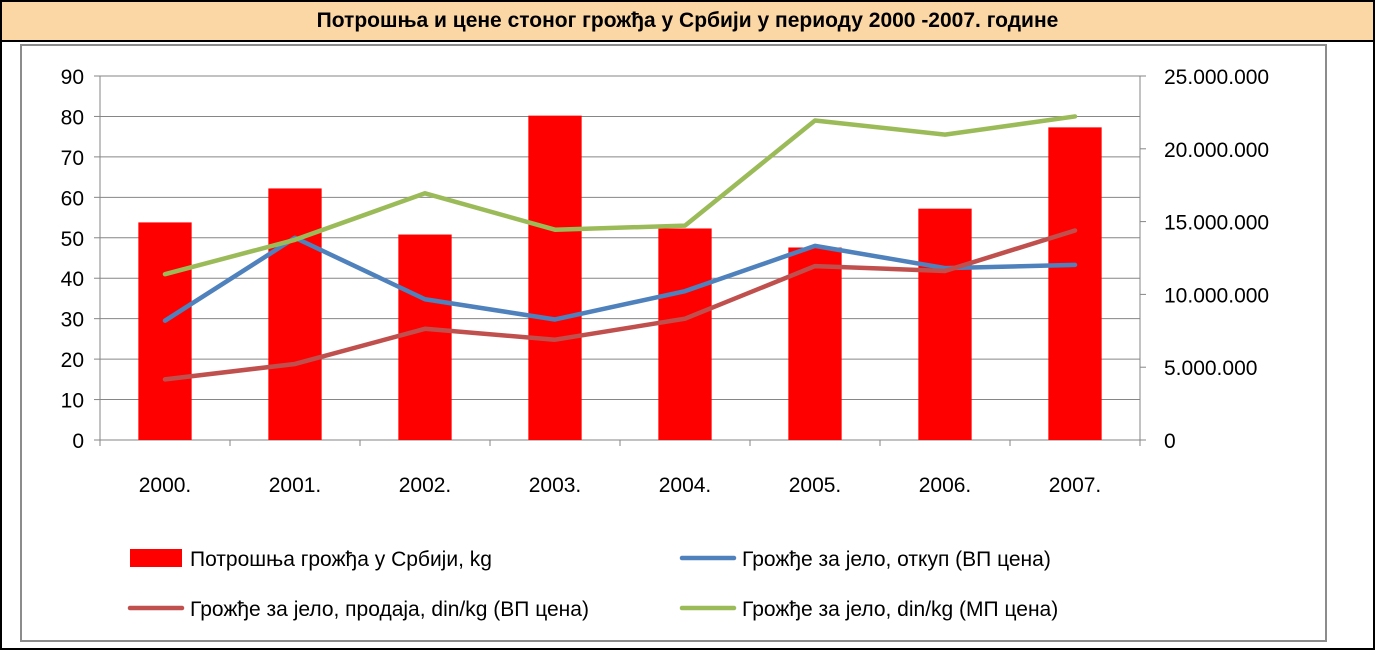 The height and width of the screenshot is (650, 1375). I want to click on left-tick-label: 70, so click(72, 158).